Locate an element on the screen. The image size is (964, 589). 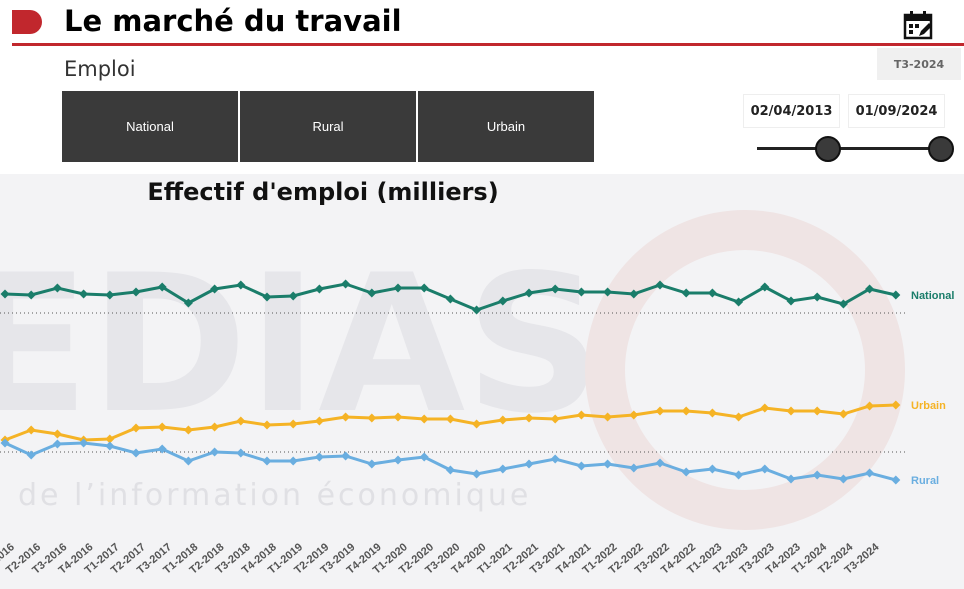
slider-start-handle is located at coordinates (828, 149).